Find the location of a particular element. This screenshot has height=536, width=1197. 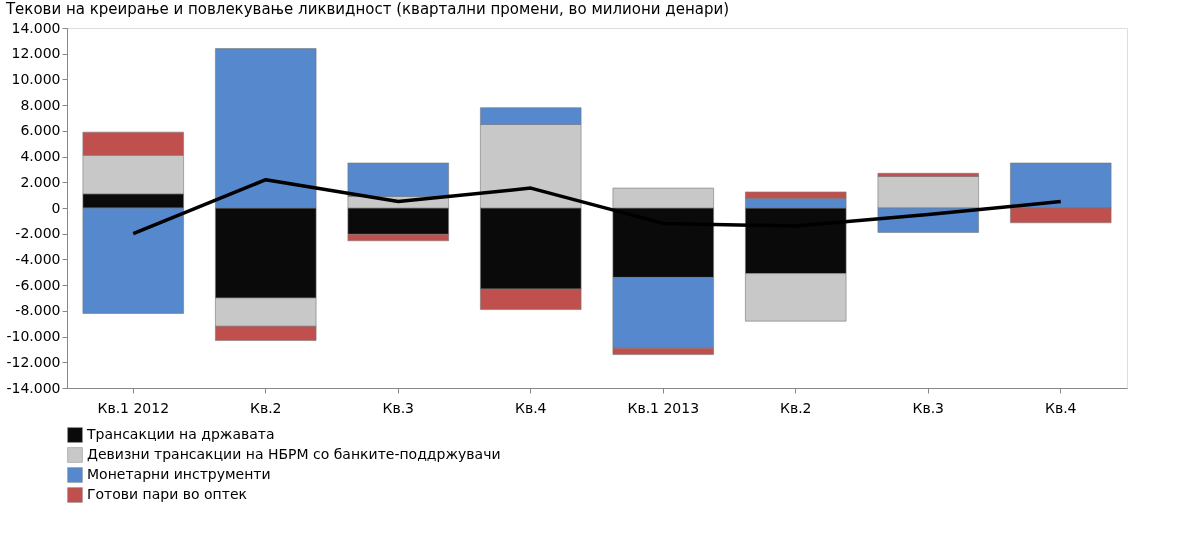

y-tick-label: -4.000 is located at coordinates (38, 258).